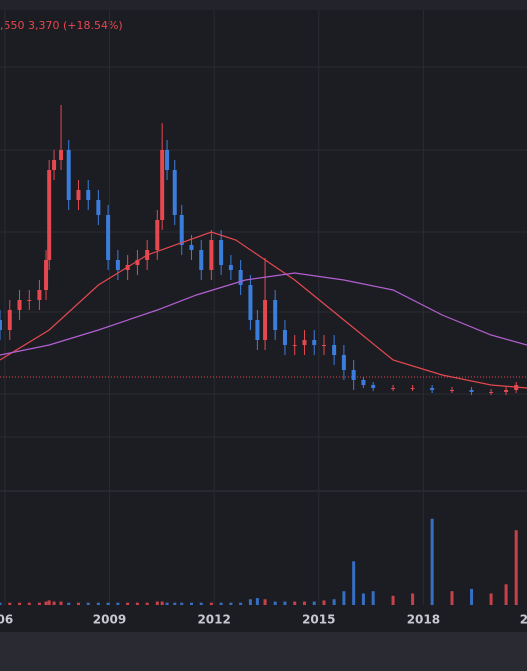  I want to click on x-tick-label: 2012, so click(213, 620).